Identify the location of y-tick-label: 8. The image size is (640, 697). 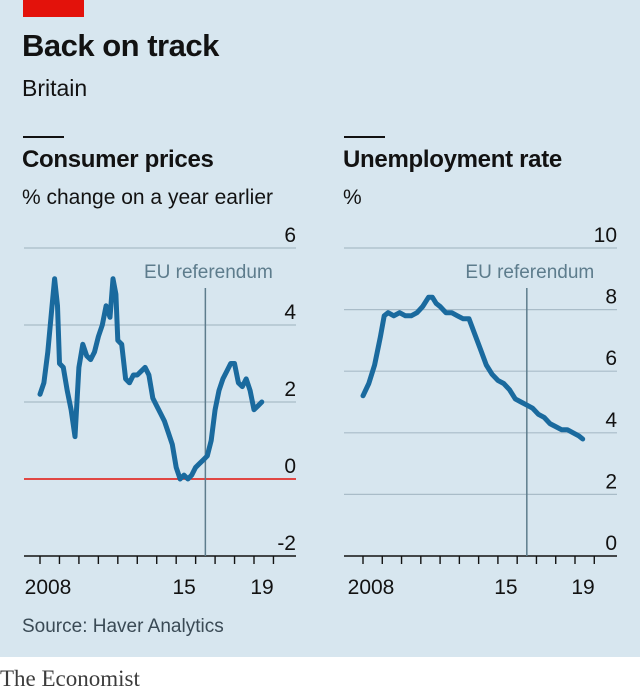
(611, 297).